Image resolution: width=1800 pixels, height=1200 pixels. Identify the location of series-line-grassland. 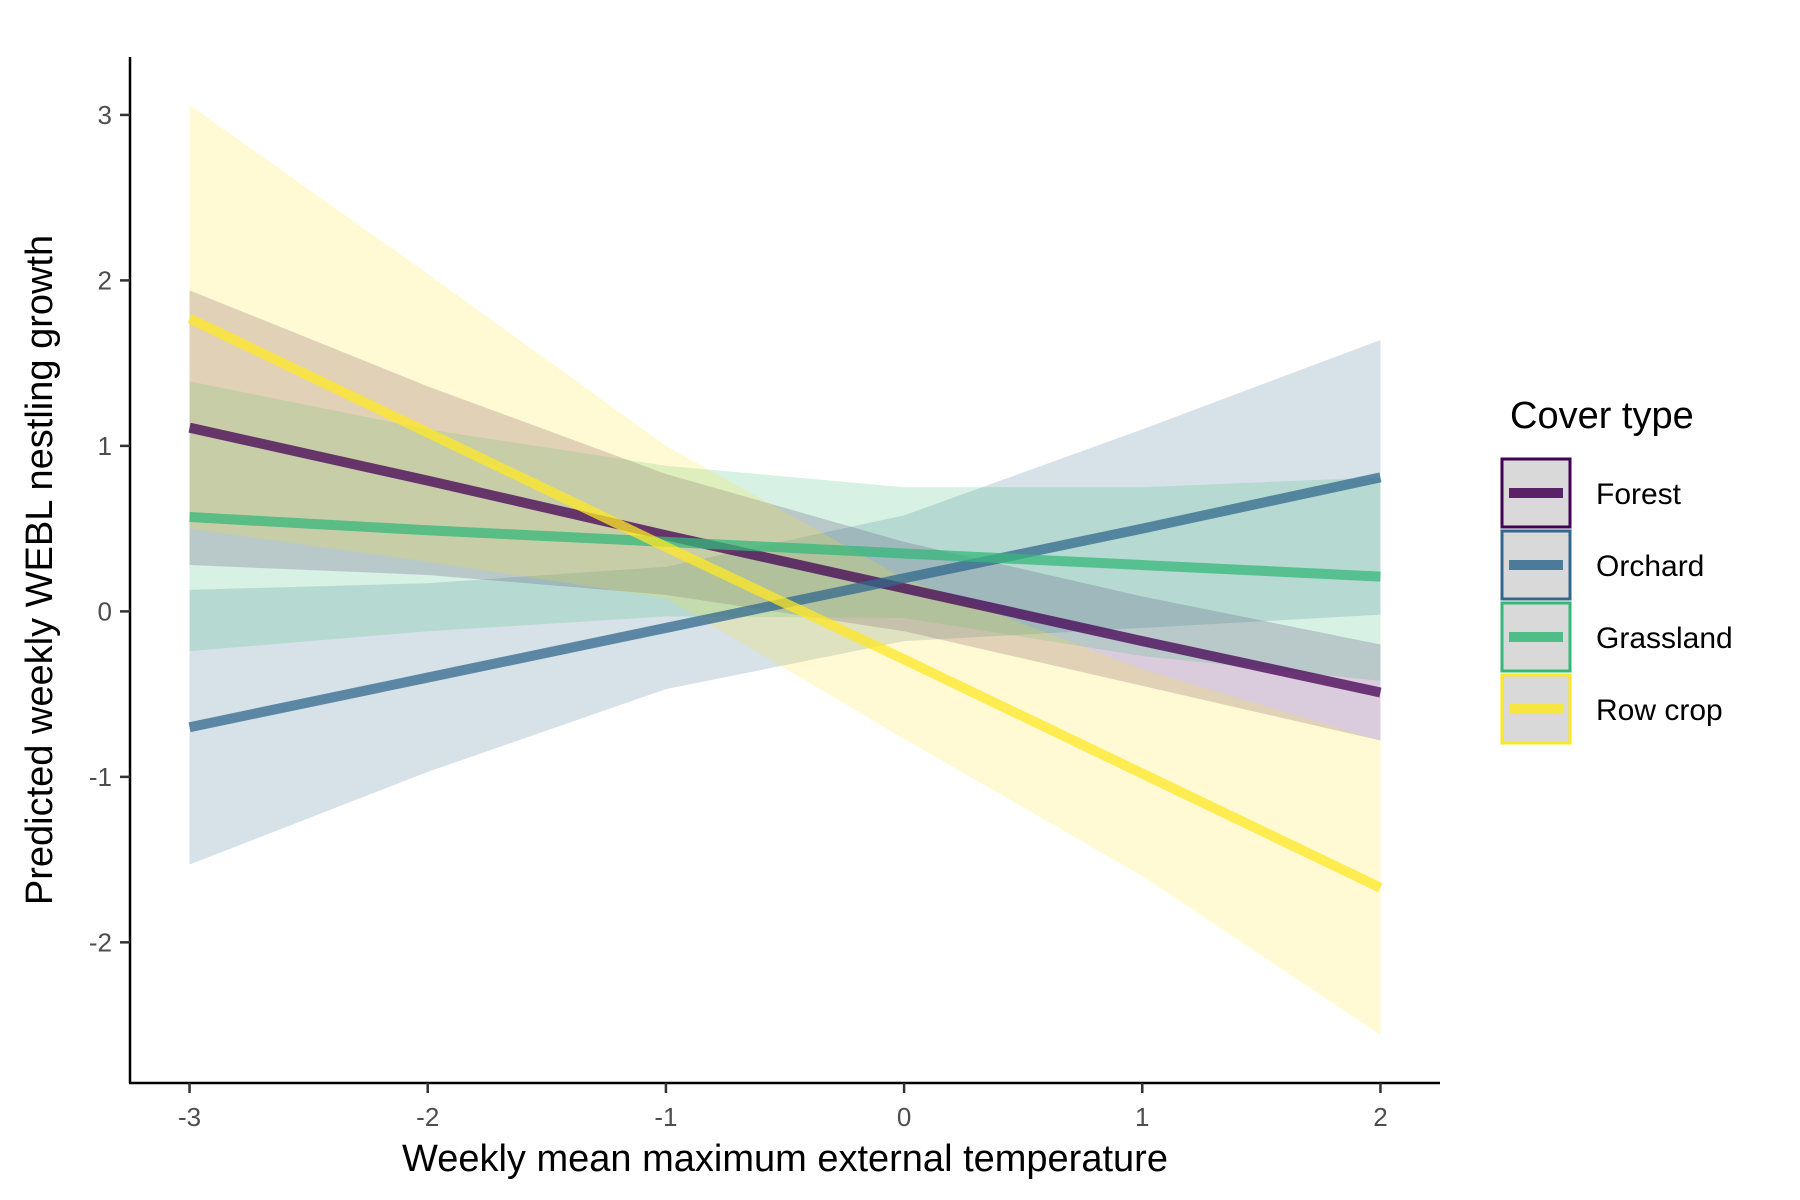
(785, 547).